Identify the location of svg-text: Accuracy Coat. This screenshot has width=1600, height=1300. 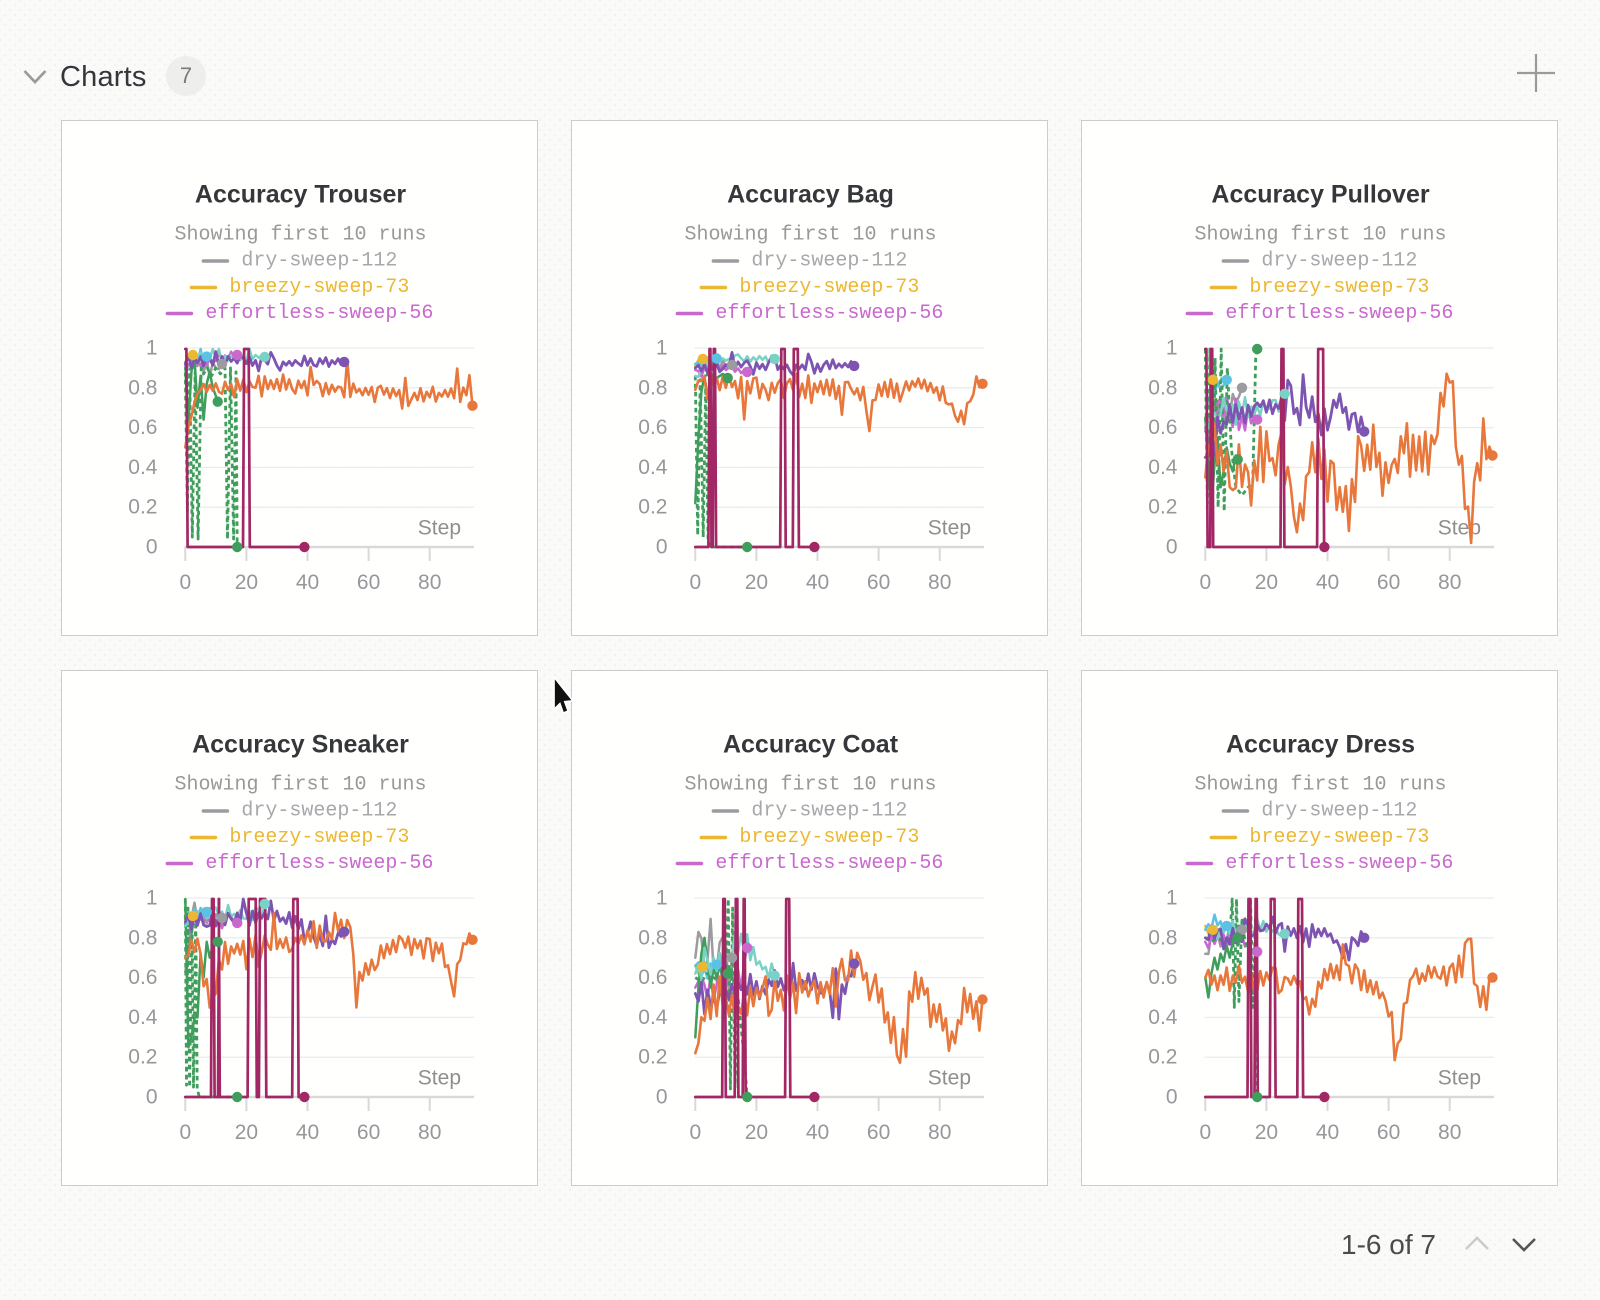
(811, 745).